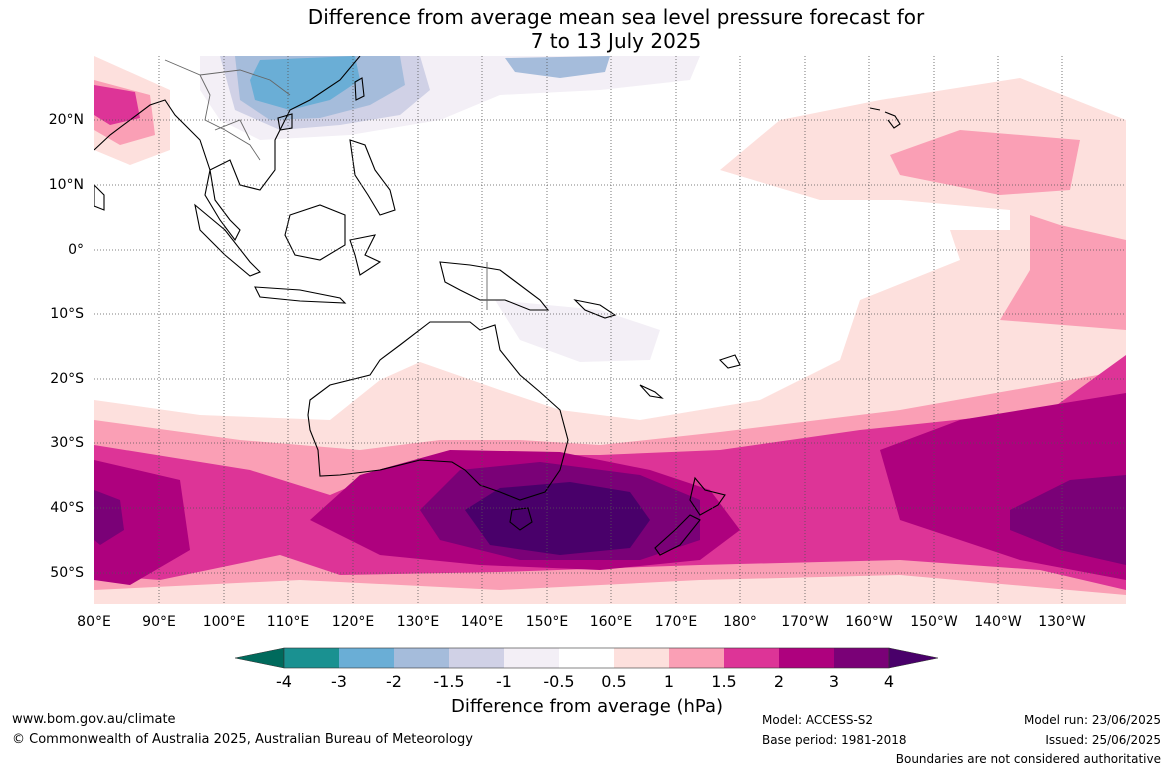 This screenshot has width=1173, height=770. What do you see at coordinates (818, 720) in the screenshot?
I see `model-name: Model: ACCESS-S2` at bounding box center [818, 720].